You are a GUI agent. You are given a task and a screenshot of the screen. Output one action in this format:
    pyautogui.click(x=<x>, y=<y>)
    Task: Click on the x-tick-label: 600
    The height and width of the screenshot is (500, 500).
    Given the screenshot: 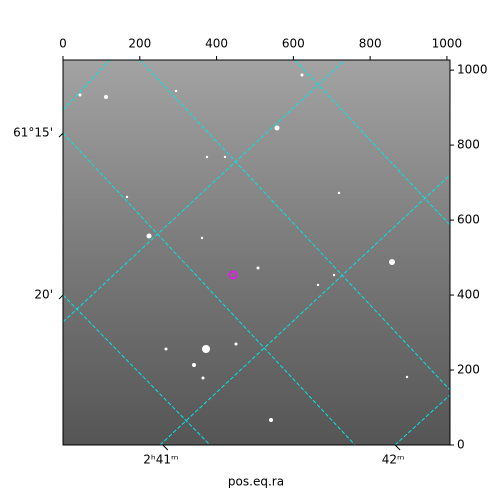 What is the action you would take?
    pyautogui.click(x=293, y=44)
    